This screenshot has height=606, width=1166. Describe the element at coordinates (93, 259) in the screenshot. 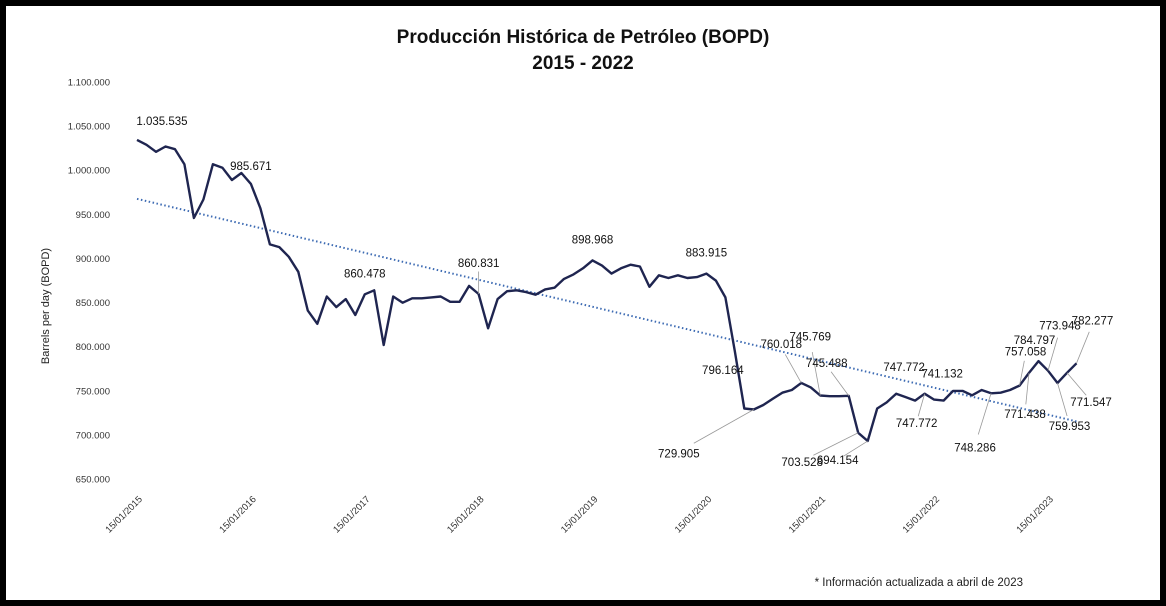

I see `y-tick-label: 900.000` at that location.